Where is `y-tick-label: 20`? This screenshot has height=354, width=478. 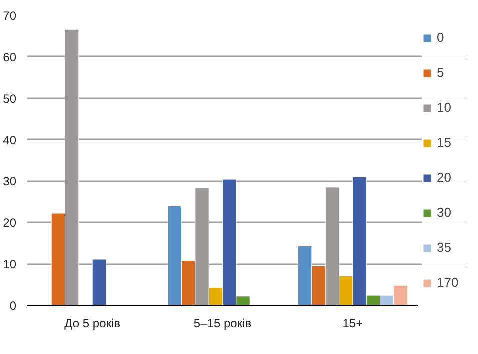 y-tick-label: 20 is located at coordinates (10, 223).